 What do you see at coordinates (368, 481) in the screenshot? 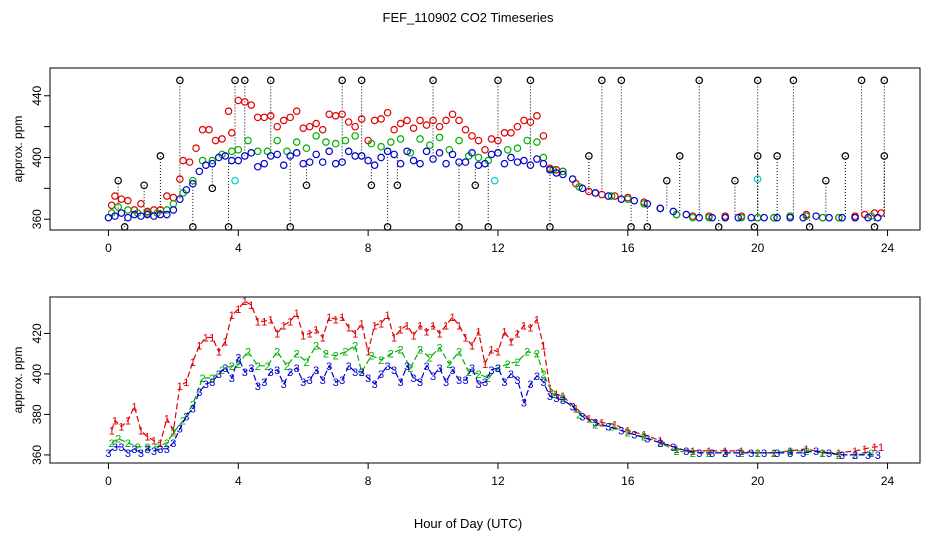
I see `x-tick-label: 8` at bounding box center [368, 481].